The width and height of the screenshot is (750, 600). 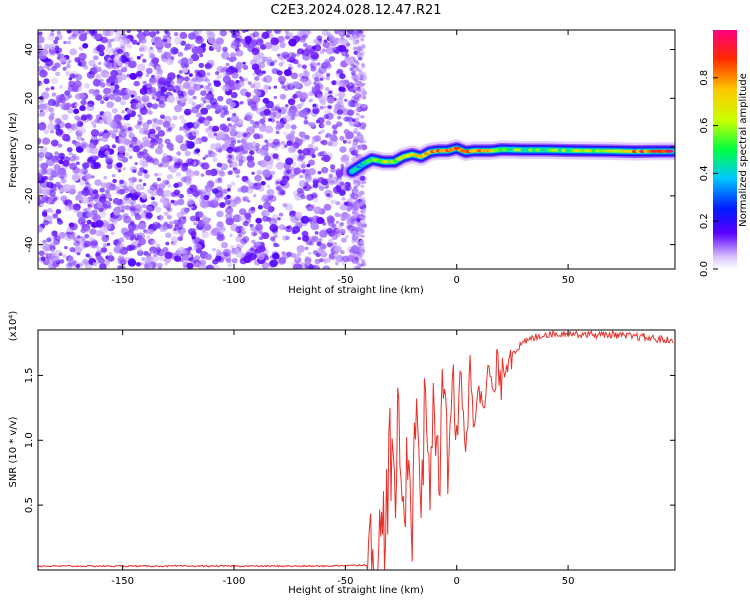 I want to click on y-tick-label: 1.0, so click(x=29, y=440).